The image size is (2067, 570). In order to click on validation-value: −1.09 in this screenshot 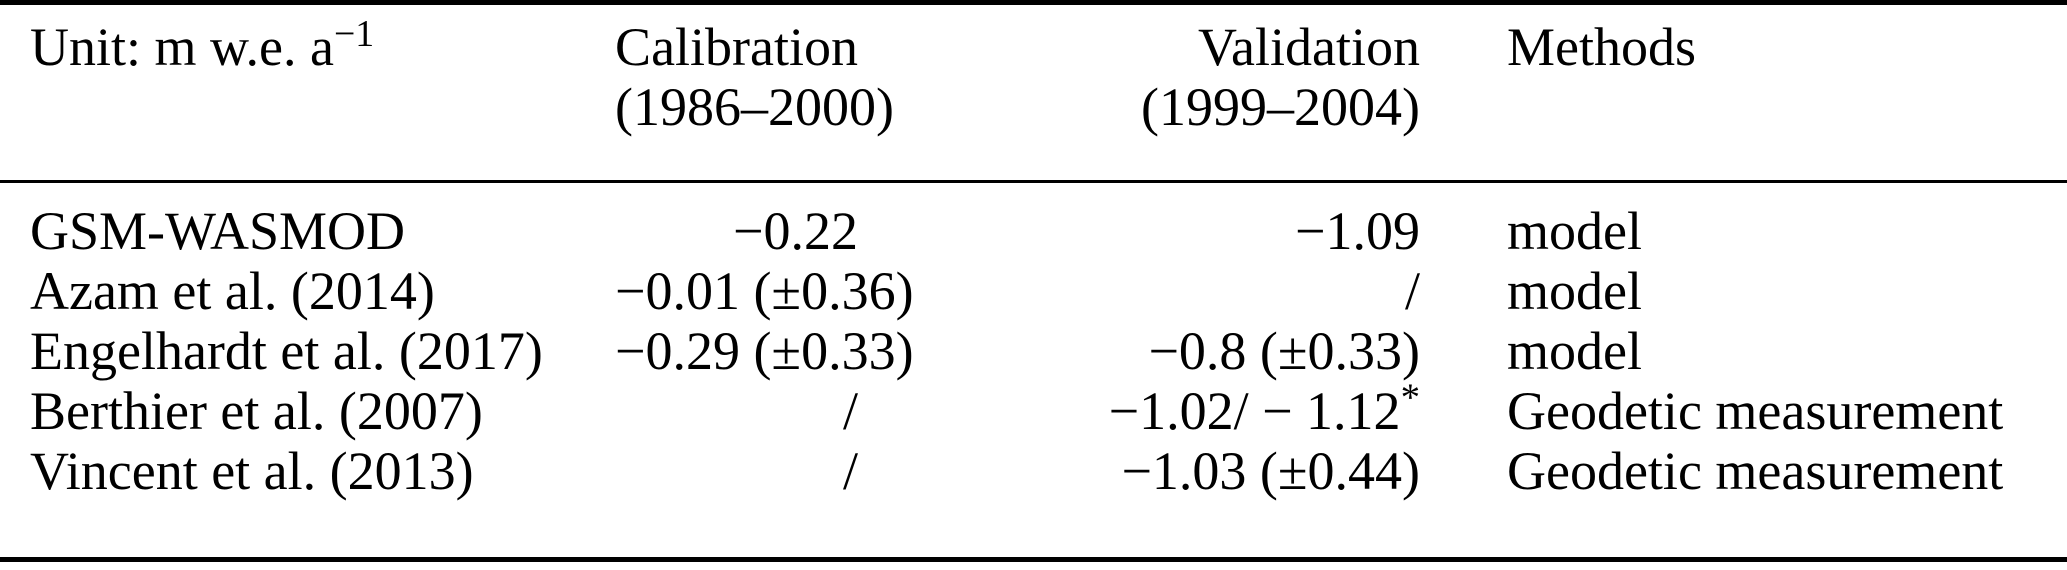, I will do `click(1357, 231)`.